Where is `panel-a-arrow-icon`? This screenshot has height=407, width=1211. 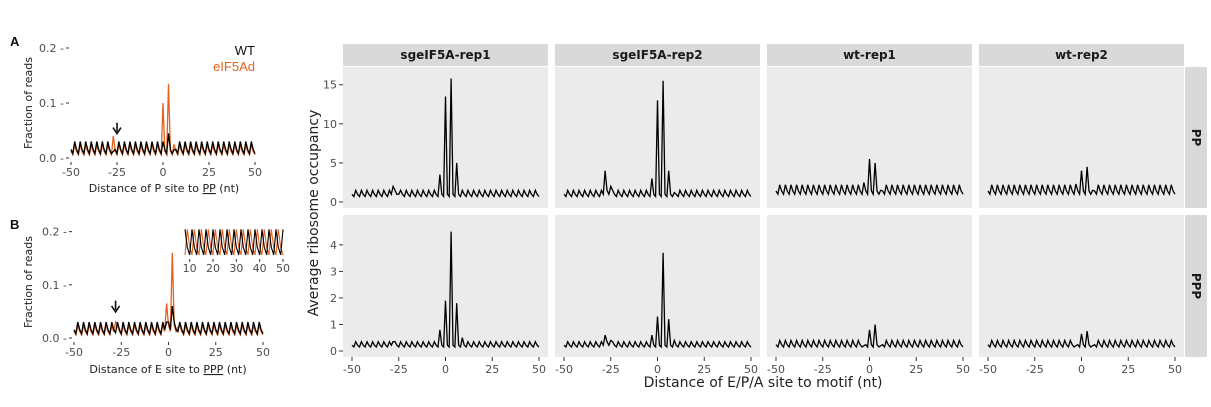
panel-a-arrow-icon is located at coordinates (117, 129).